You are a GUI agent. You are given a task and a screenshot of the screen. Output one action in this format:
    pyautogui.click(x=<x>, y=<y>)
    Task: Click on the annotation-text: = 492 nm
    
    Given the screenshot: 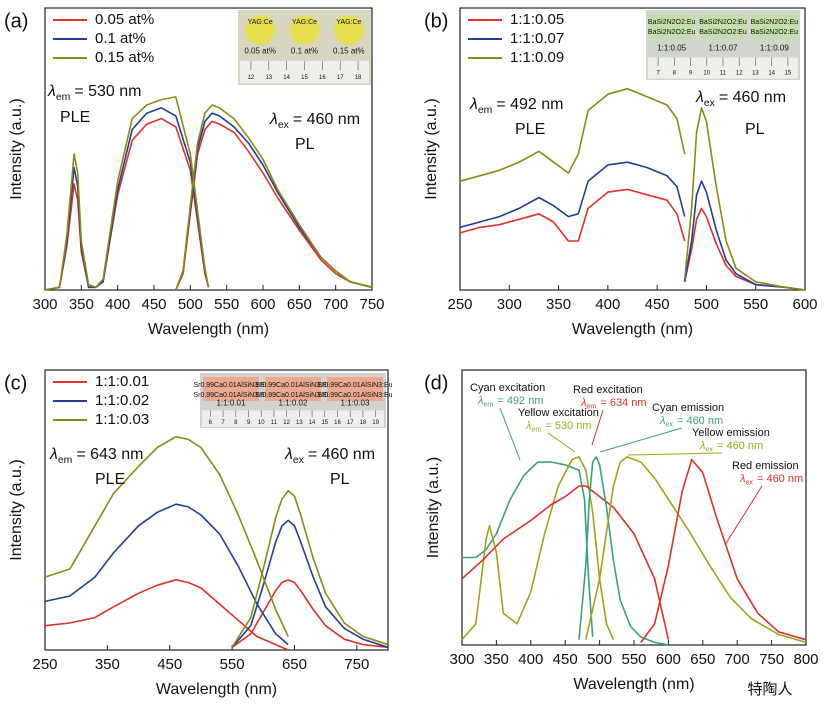 What is the action you would take?
    pyautogui.click(x=520, y=401)
    